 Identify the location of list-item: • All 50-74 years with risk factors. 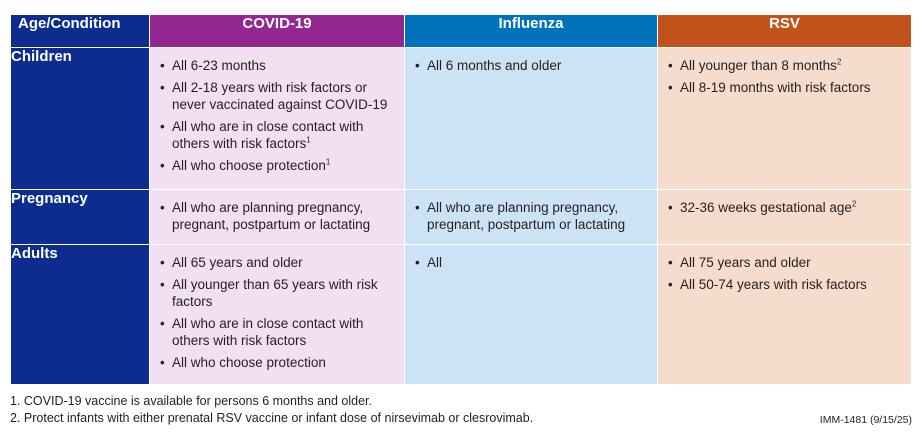
(786, 284).